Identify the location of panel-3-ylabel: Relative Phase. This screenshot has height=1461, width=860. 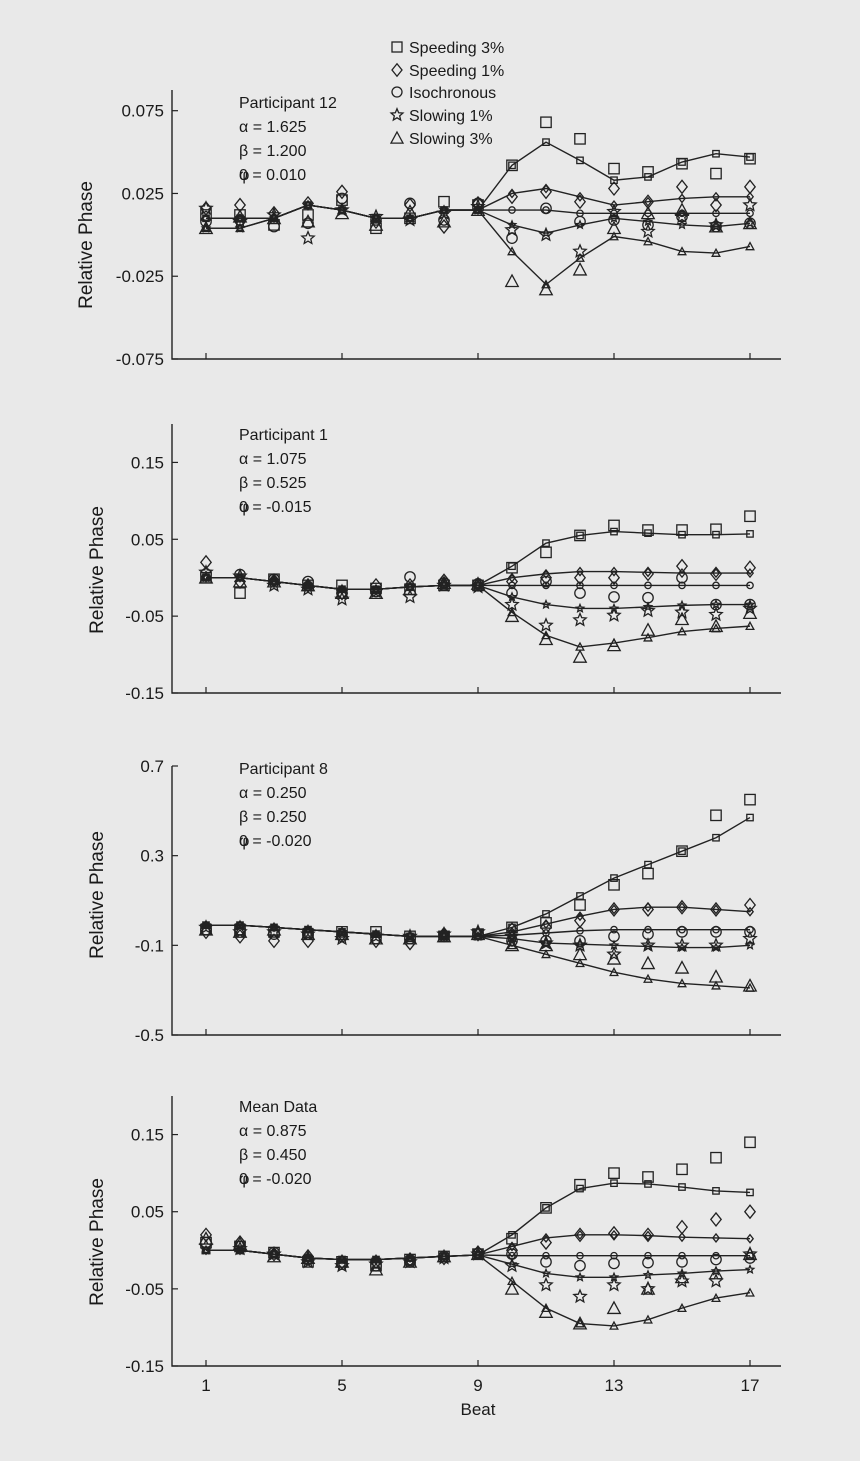
(97, 895).